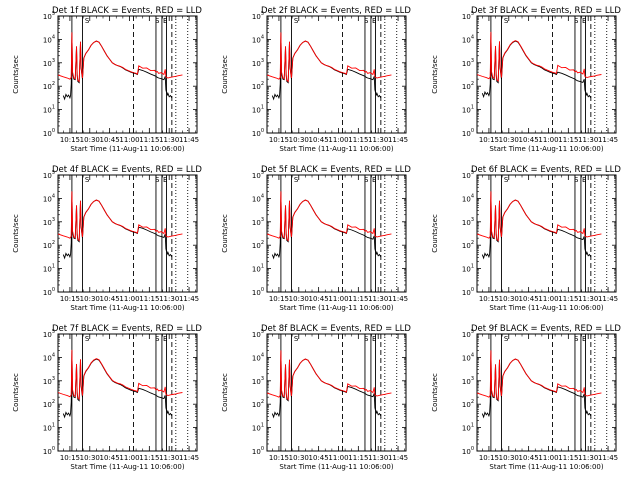  What do you see at coordinates (468, 110) in the screenshot?
I see `y-tick-label: 10¹` at bounding box center [468, 110].